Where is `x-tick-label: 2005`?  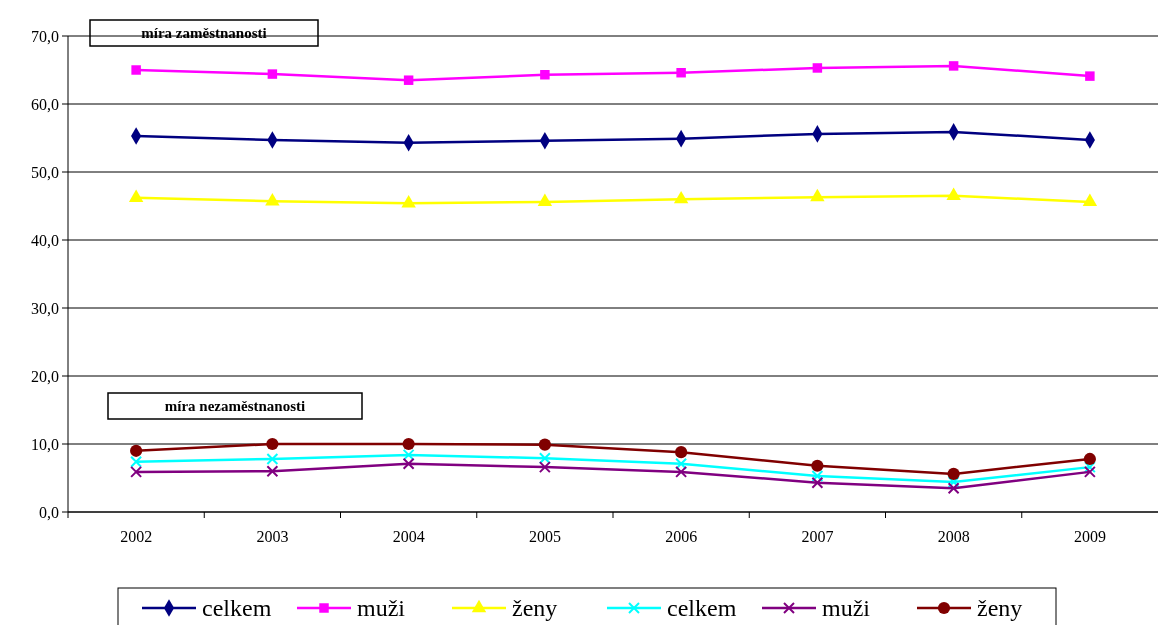
x-tick-label: 2005 is located at coordinates (544, 536).